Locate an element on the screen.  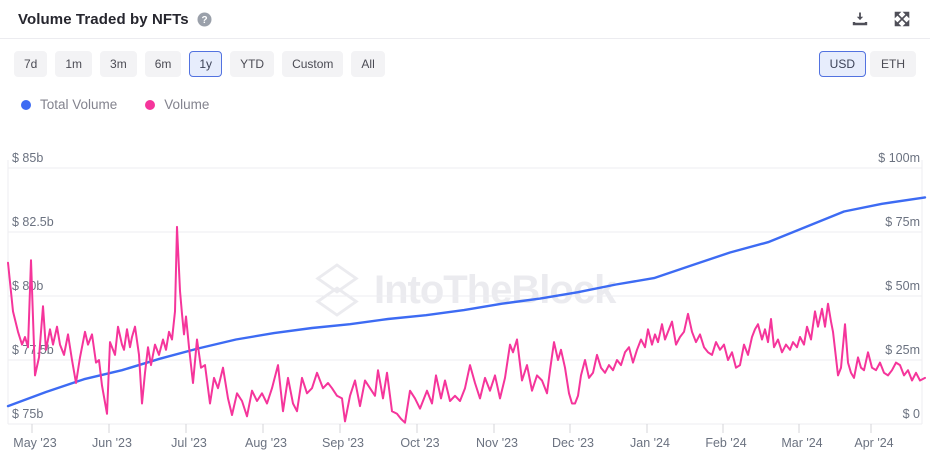
x-axis-tick-label: Mar '24 is located at coordinates (801, 443).